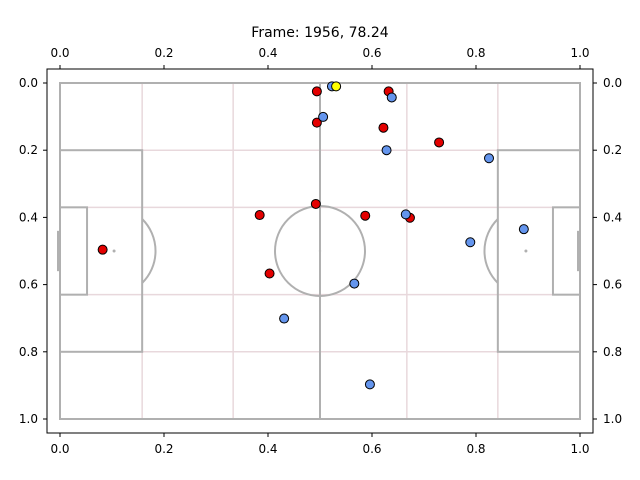 The width and height of the screenshot is (640, 480). Describe the element at coordinates (579, 449) in the screenshot. I see `x-tick-label-bottom: 1.0` at that location.